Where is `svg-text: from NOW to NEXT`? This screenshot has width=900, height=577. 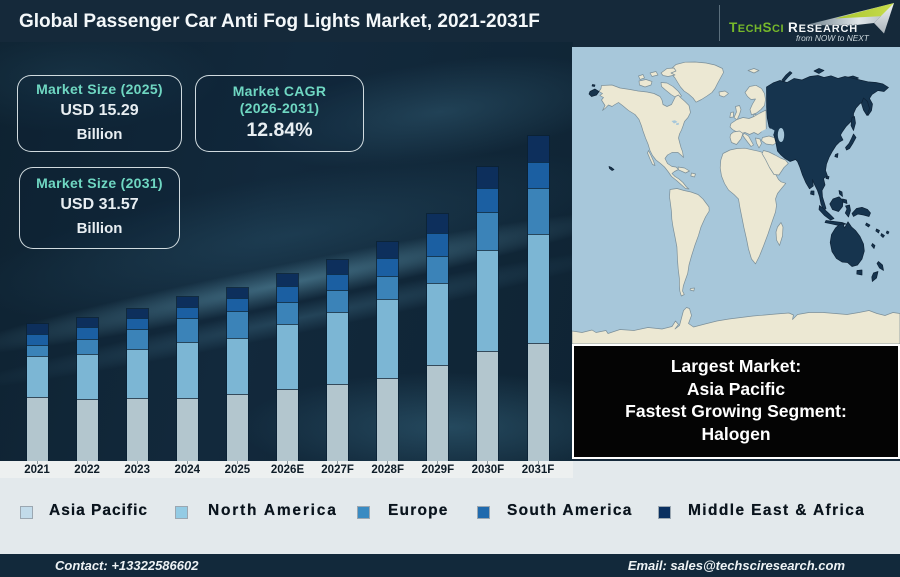 svg-text: from NOW to NEXT is located at coordinates (833, 38).